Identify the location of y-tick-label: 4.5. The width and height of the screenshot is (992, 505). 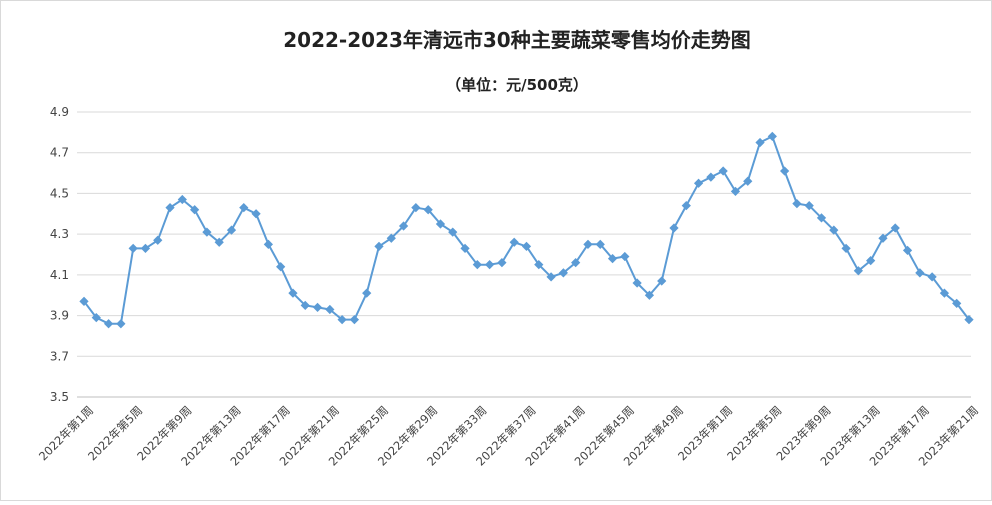
(59, 193).